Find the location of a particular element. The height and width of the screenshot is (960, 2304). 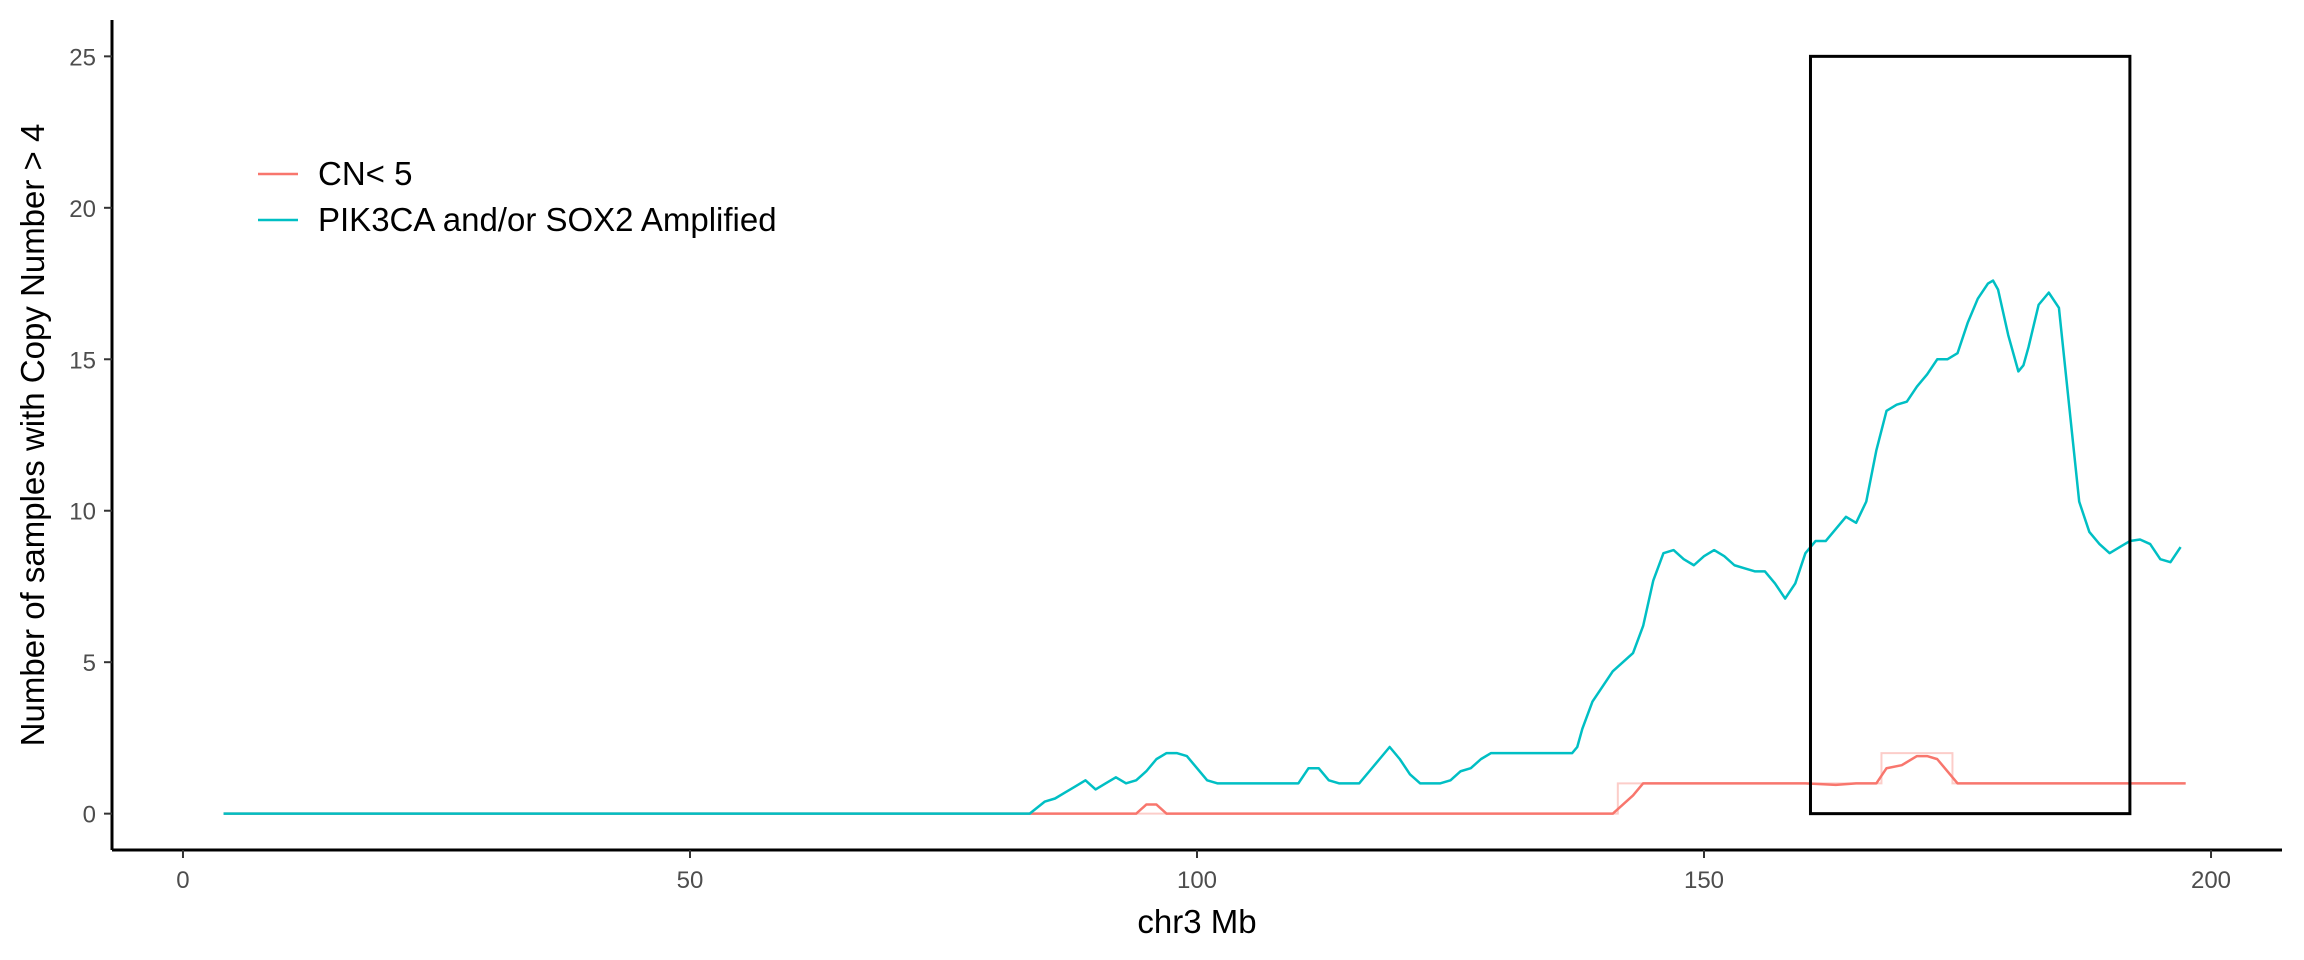

y-axis-ticks: 0 5 10 15 20 25 is located at coordinates (90, 436).